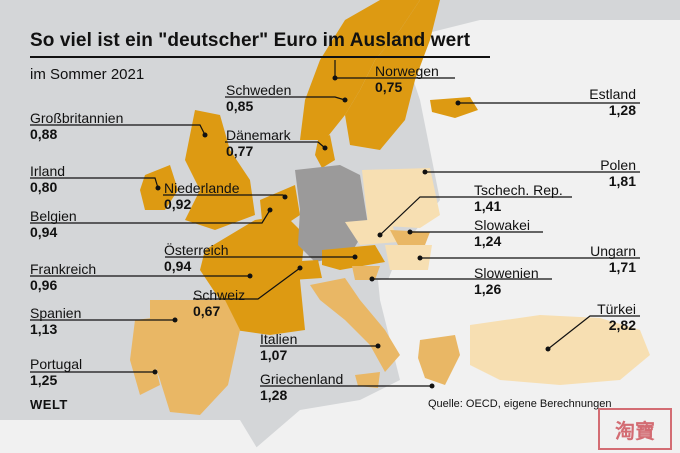 Image resolution: width=680 pixels, height=453 pixels. I want to click on country-benelux, so click(280, 205).